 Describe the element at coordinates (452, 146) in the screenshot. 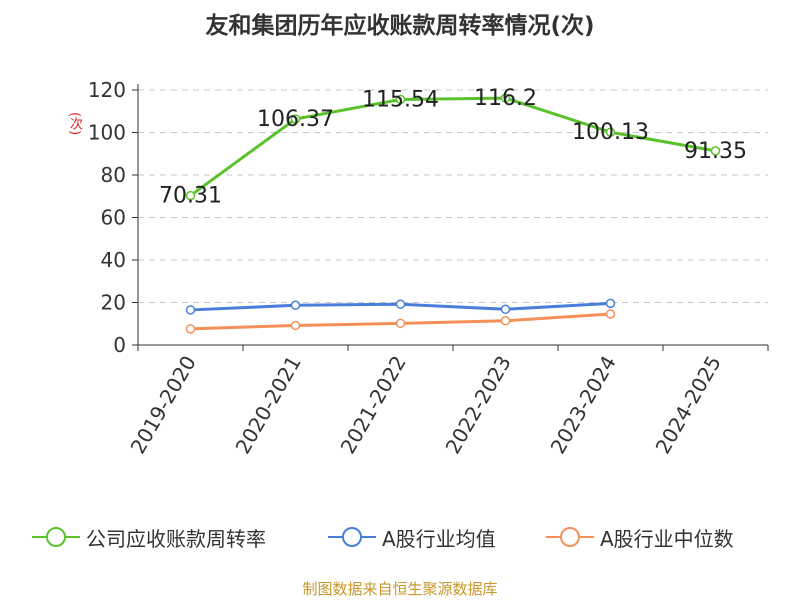

I see `series-line-company` at that location.